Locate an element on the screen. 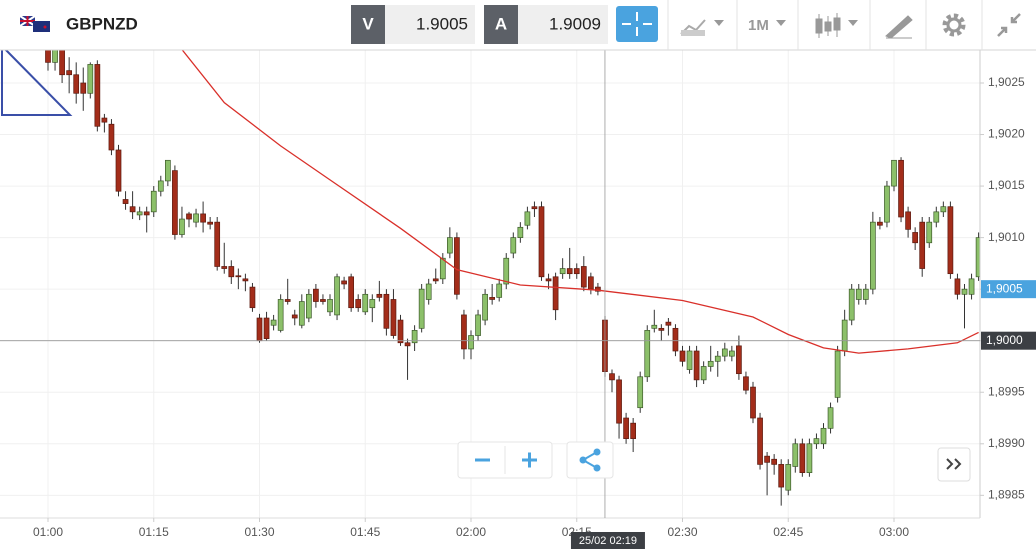 This screenshot has width=1036, height=552. buy-button is located at coordinates (501, 24).